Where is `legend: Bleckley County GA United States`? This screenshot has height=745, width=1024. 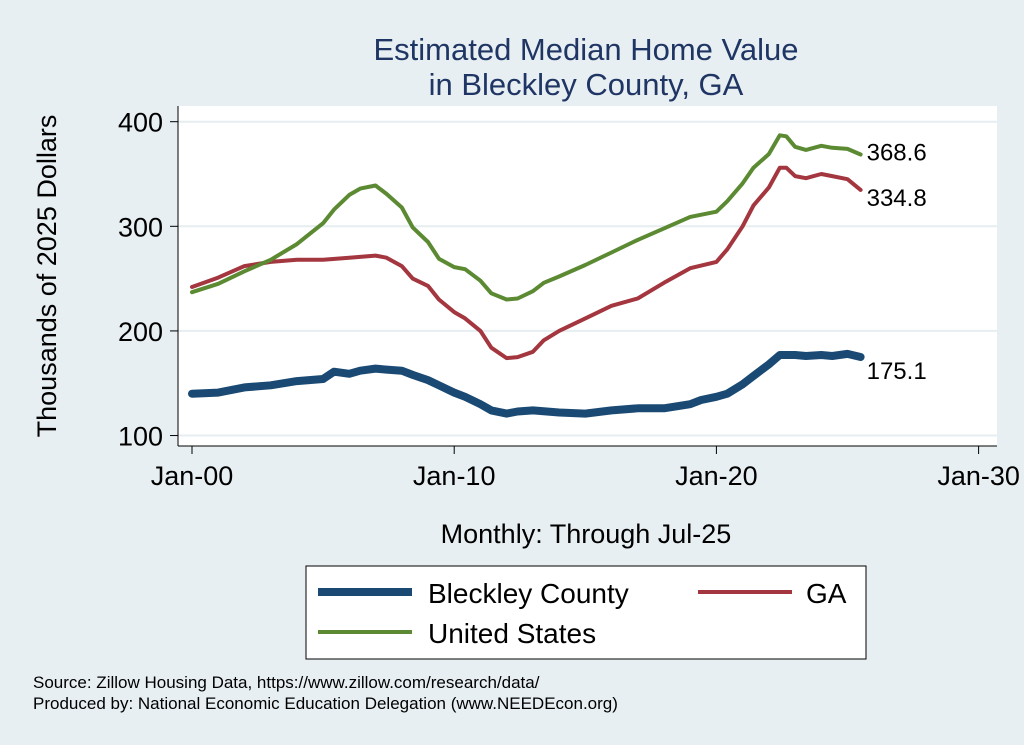 legend: Bleckley County GA United States is located at coordinates (586, 612).